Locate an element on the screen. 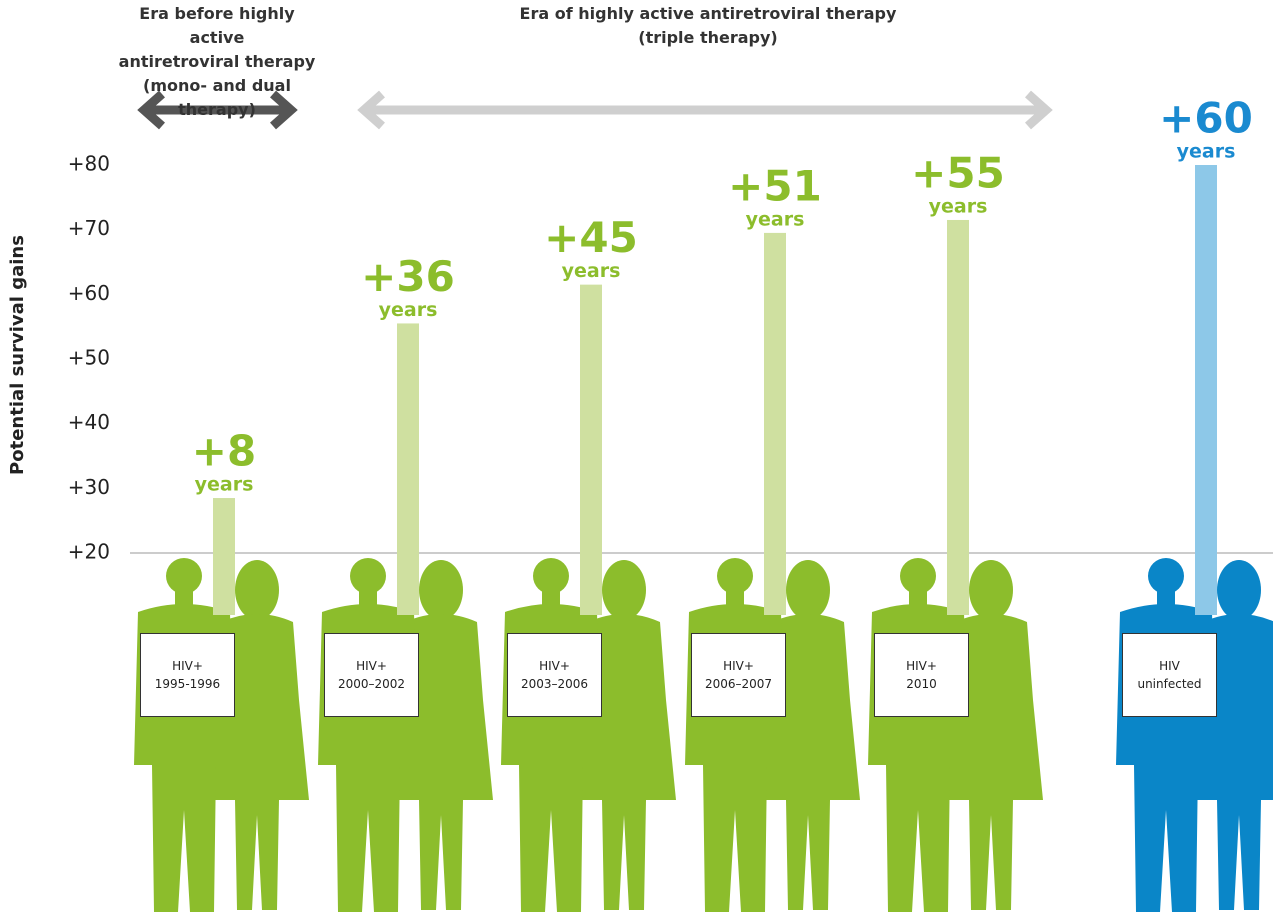 This screenshot has height=918, width=1273. y-tick-label: +30 is located at coordinates (89, 487).